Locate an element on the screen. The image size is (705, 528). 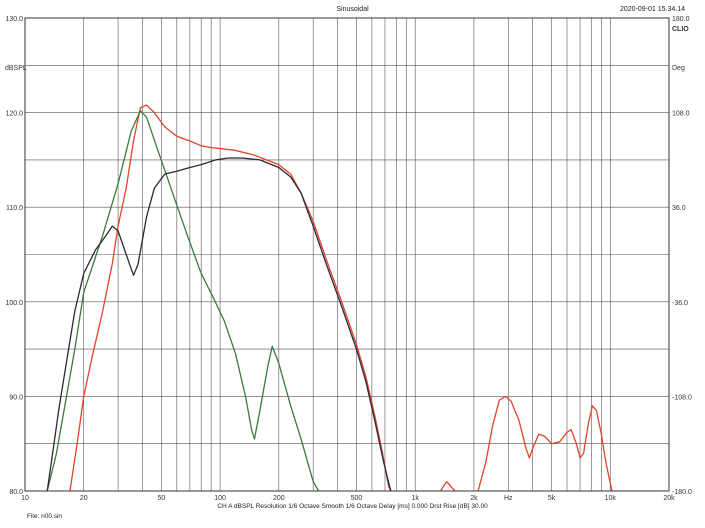
timestamp: 2020-09-01 15.34.14 is located at coordinates (652, 9).